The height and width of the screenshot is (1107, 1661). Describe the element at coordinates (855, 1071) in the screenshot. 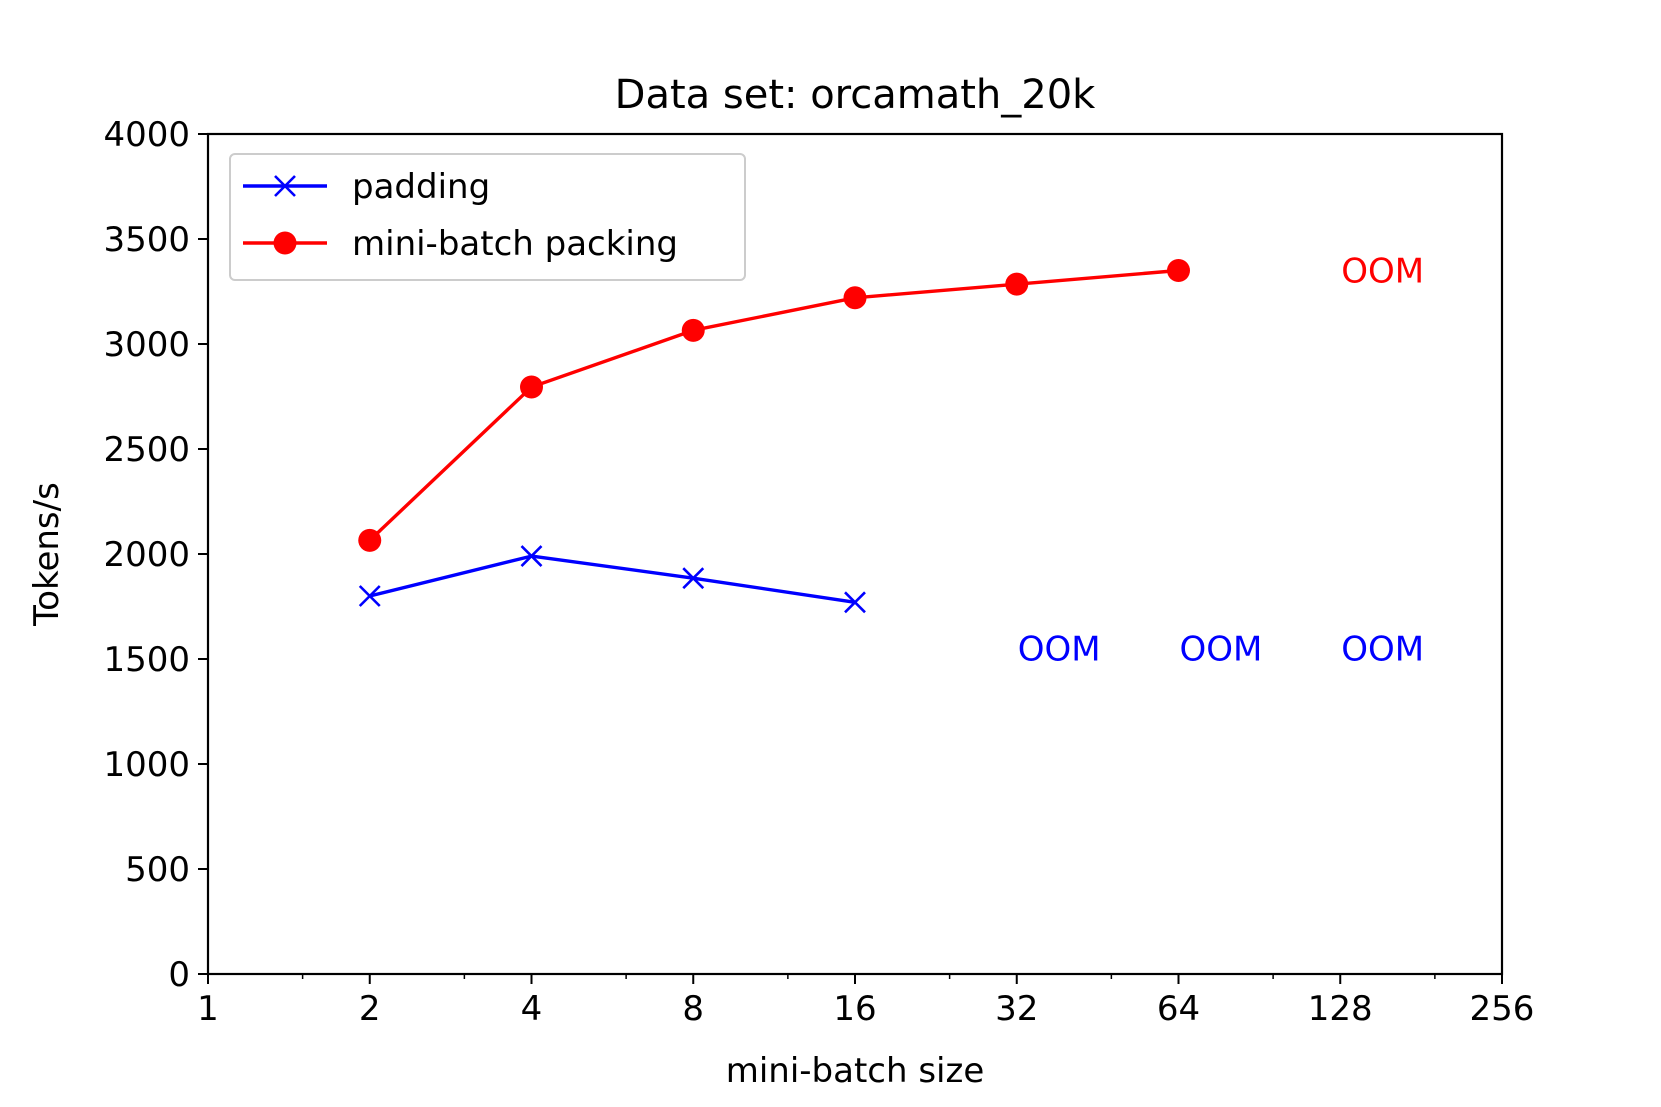

I see `x-axis-label: mini-batch size` at that location.